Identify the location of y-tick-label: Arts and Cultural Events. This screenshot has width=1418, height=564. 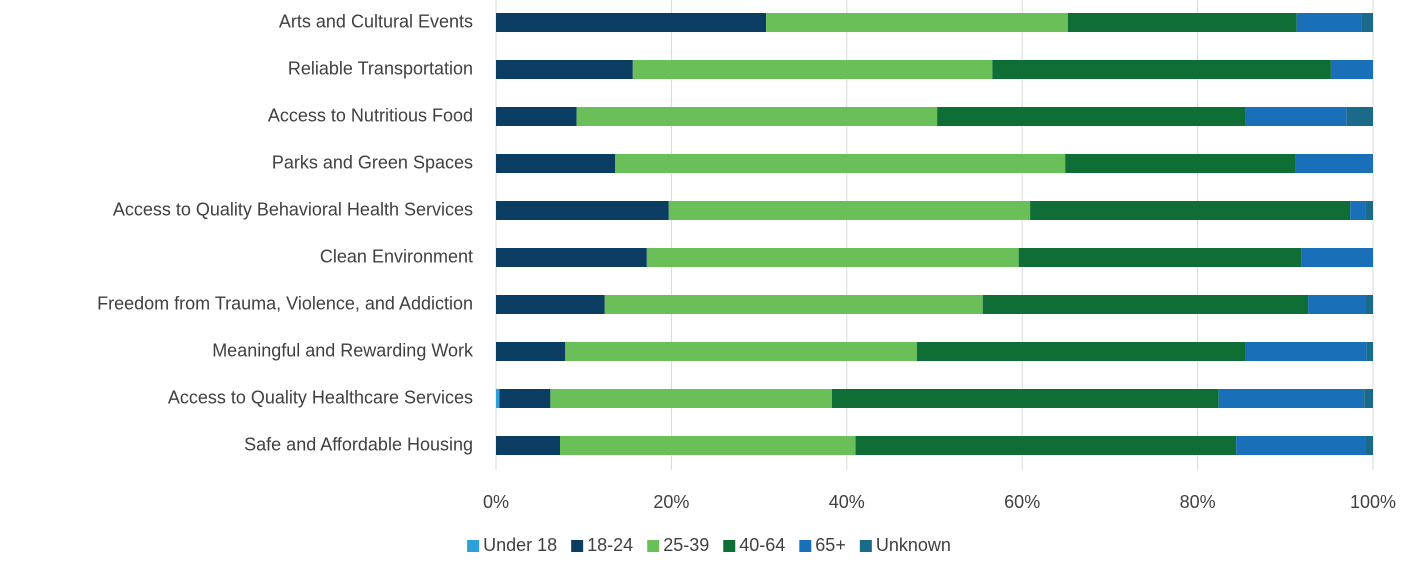
(376, 21).